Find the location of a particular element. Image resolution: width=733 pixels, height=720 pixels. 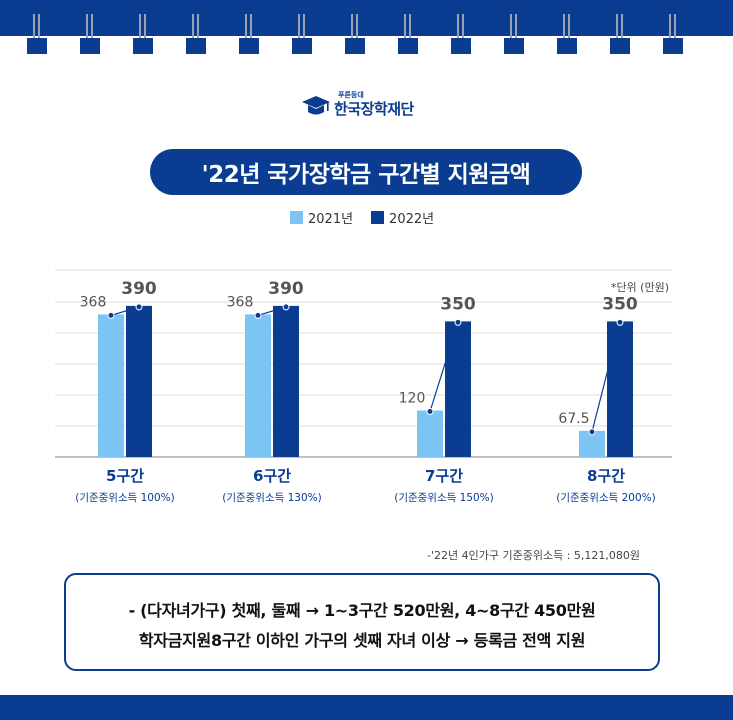

note-line-2: 학자금지원8구간 이하인 가구의 셋째 자녀 이상 → 등록금 전액 지원 is located at coordinates (362, 640).